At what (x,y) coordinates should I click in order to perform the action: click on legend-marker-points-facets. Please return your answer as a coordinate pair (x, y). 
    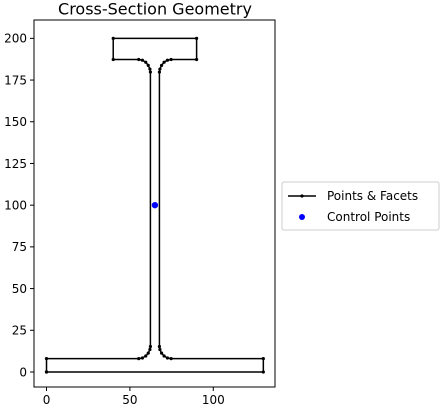
    Looking at the image, I should click on (302, 196).